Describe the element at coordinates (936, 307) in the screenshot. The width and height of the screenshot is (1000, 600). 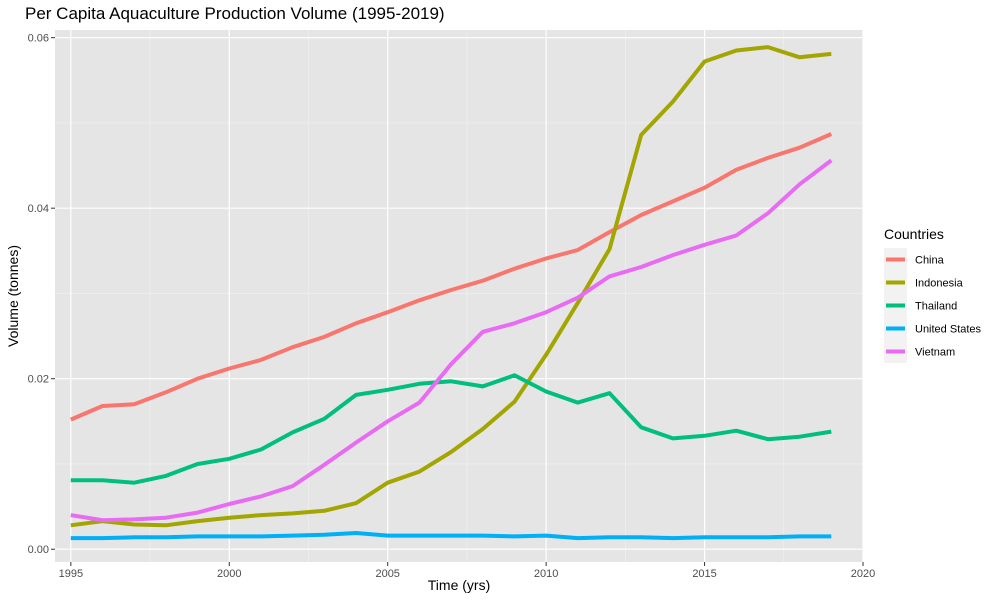
I see `legend-label: Thailand` at that location.